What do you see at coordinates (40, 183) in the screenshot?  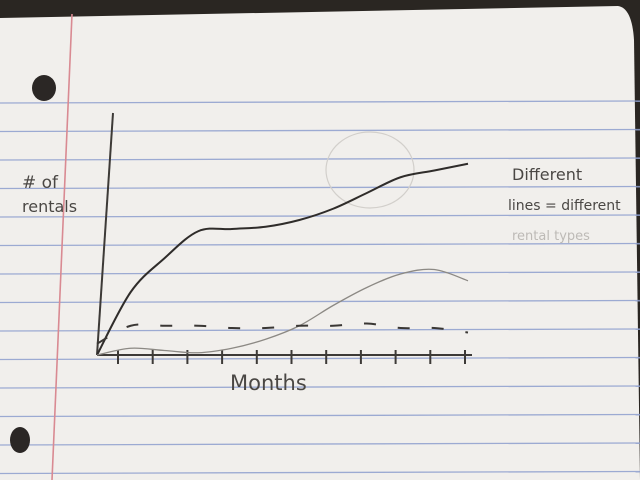 I see `y-axis-label-line1: # of` at bounding box center [40, 183].